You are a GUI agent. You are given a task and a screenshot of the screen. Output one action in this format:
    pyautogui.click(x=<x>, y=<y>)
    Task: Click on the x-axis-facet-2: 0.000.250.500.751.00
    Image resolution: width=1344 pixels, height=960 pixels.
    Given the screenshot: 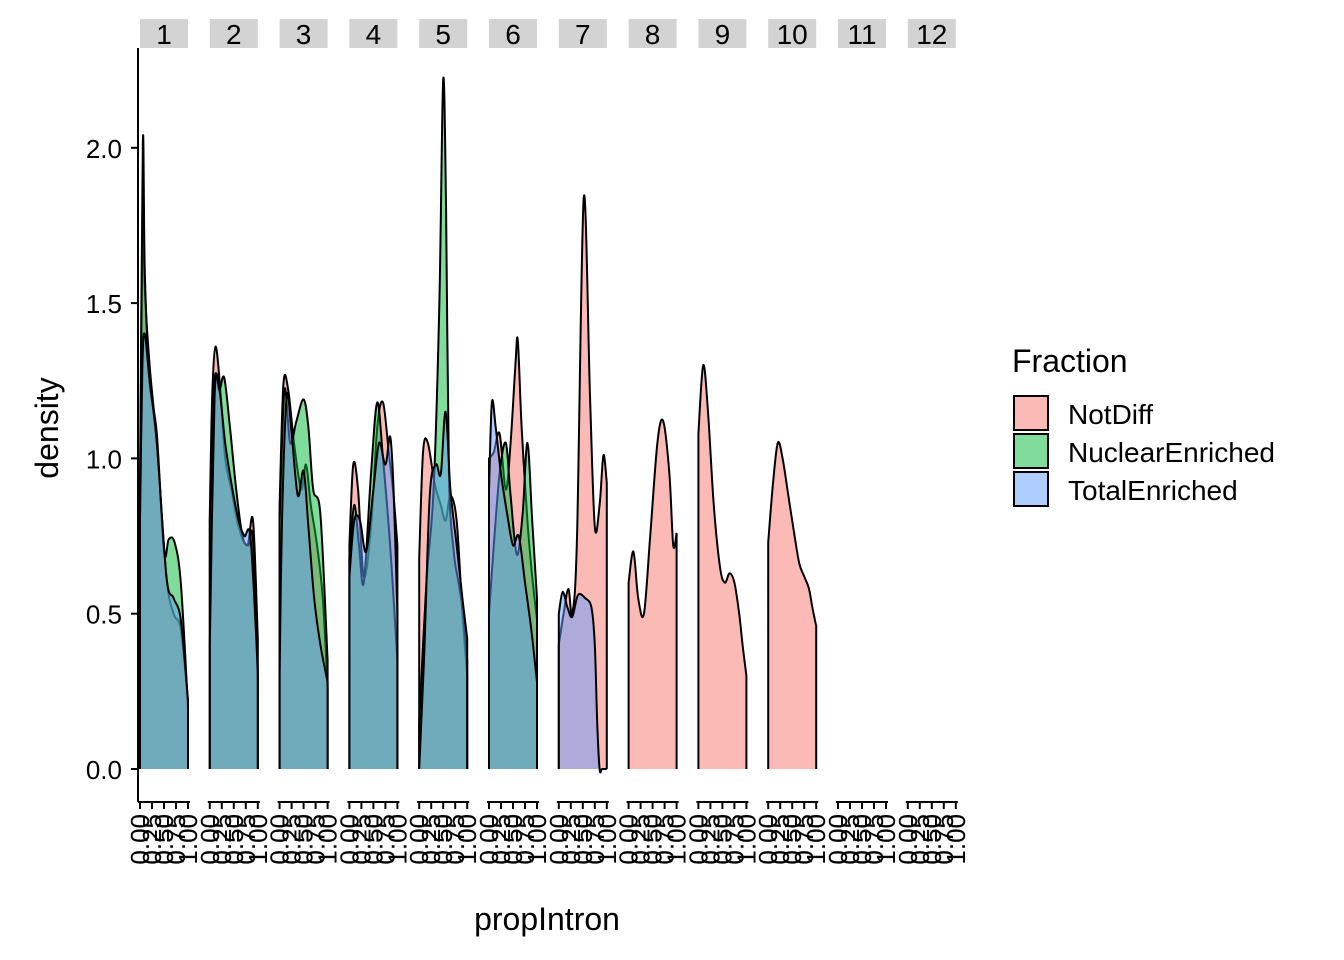 What is the action you would take?
    pyautogui.click(x=234, y=833)
    